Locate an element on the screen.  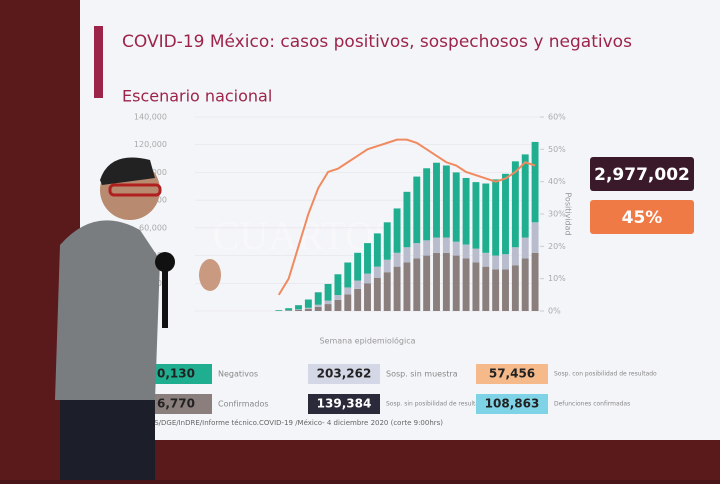
stat-label: Negativos is located at coordinates (238, 374).